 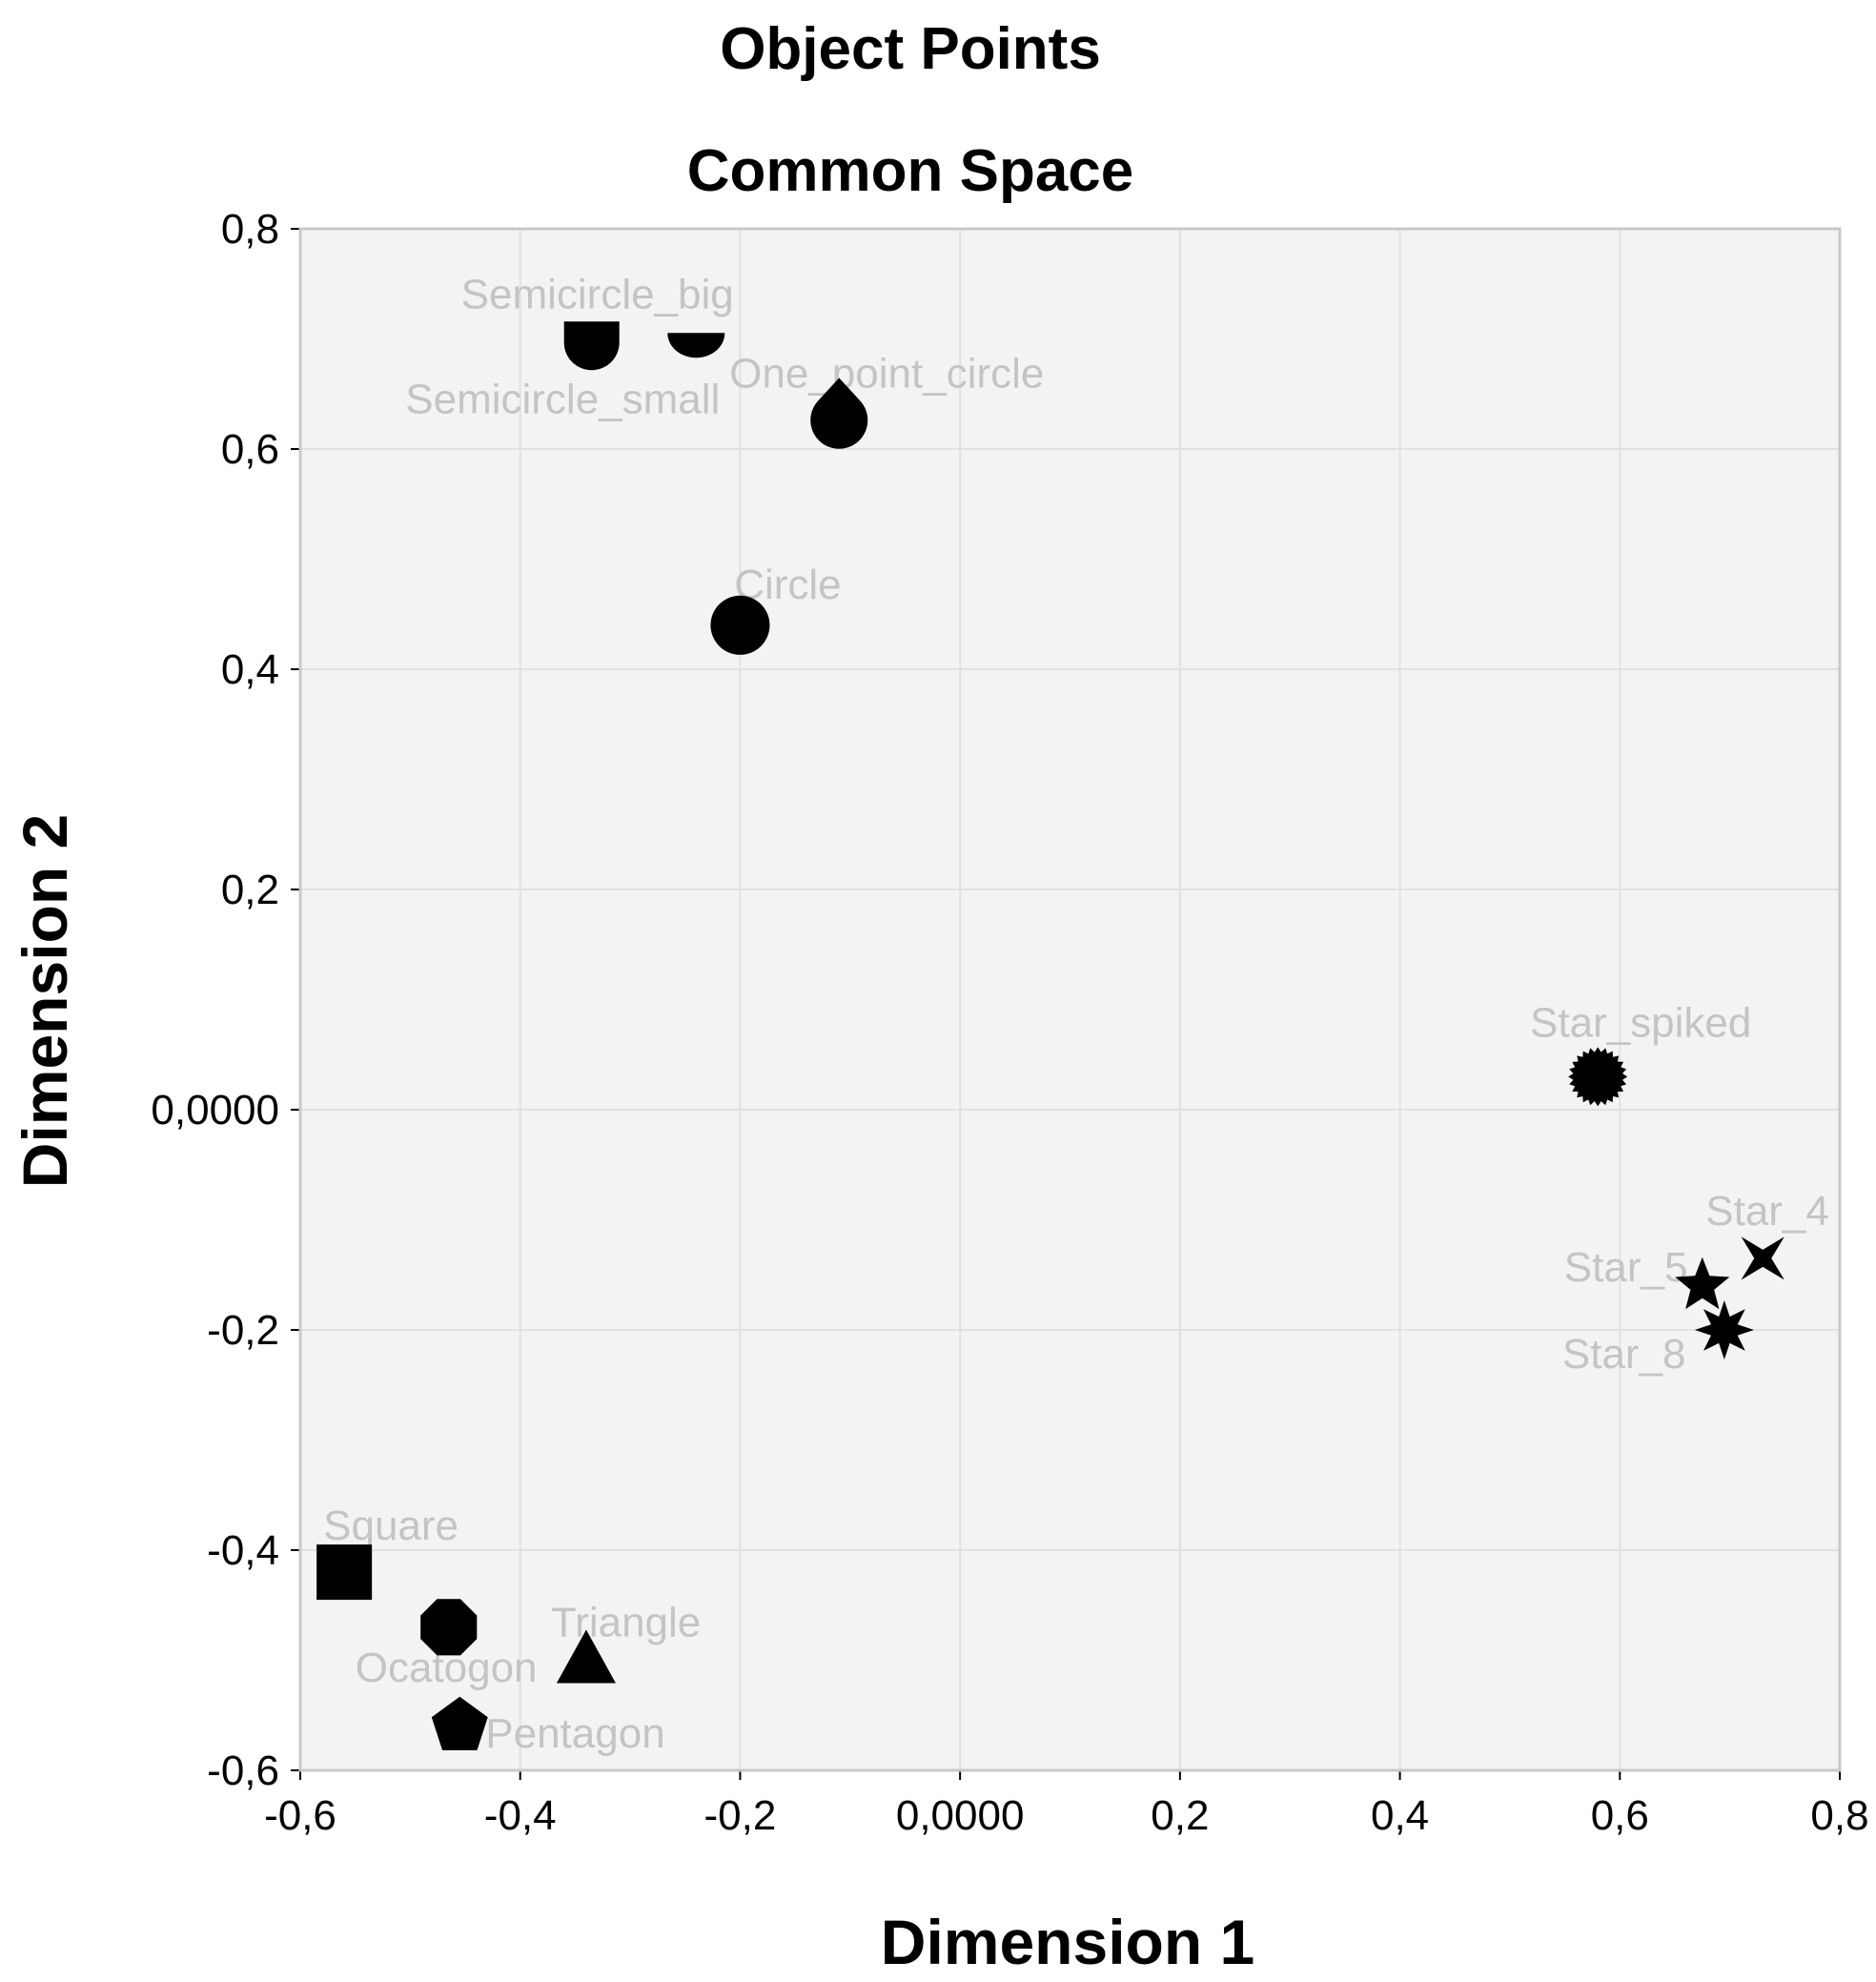 What do you see at coordinates (250, 229) in the screenshot?
I see `y-tick-label-0: 0,8` at bounding box center [250, 229].